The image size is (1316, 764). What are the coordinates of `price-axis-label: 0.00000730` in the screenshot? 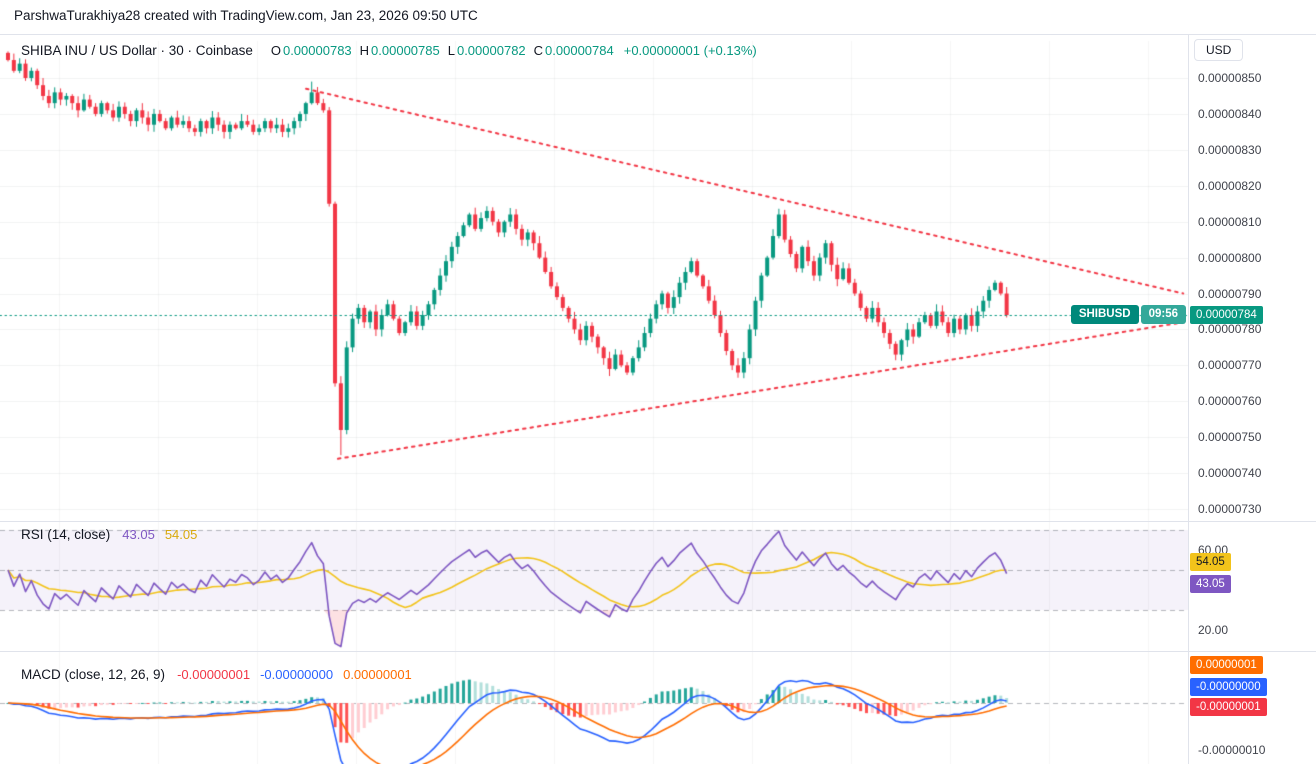 It's located at (1230, 509).